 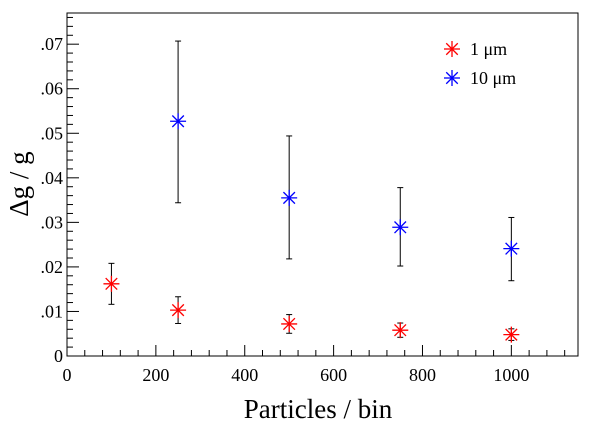 I want to click on x-tick-label: 0, so click(x=67, y=375).